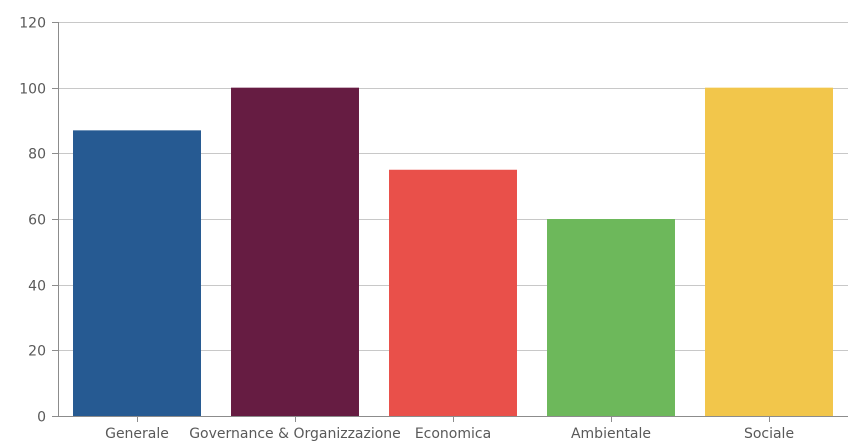 This screenshot has height=445, width=850. What do you see at coordinates (32, 24) in the screenshot?
I see `y-tick-label: 120` at bounding box center [32, 24].